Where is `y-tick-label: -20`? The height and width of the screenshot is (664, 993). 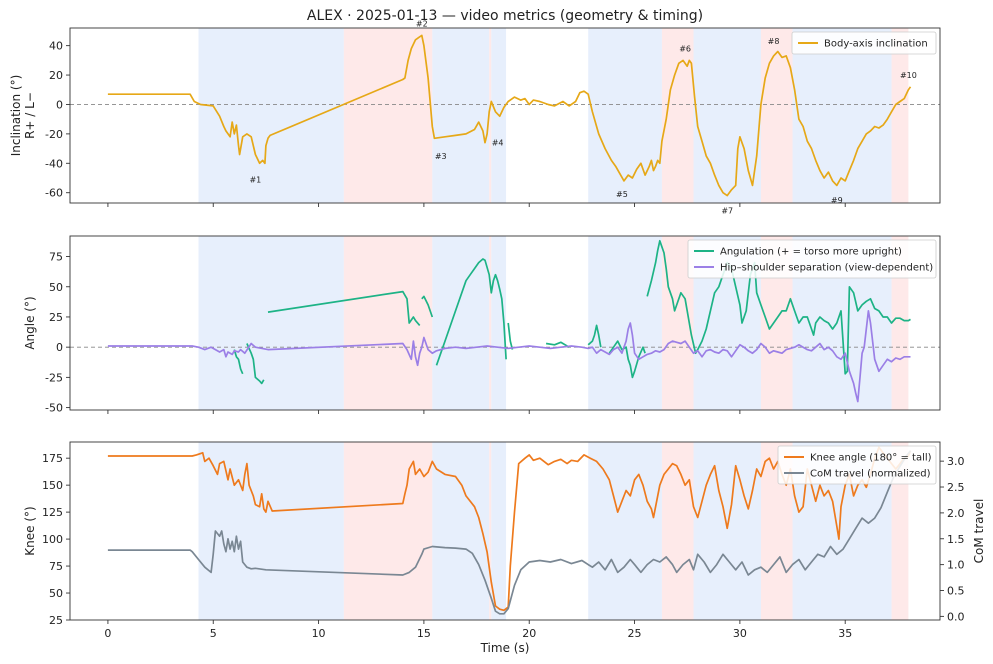
y-tick-label: -20 is located at coordinates (54, 134).